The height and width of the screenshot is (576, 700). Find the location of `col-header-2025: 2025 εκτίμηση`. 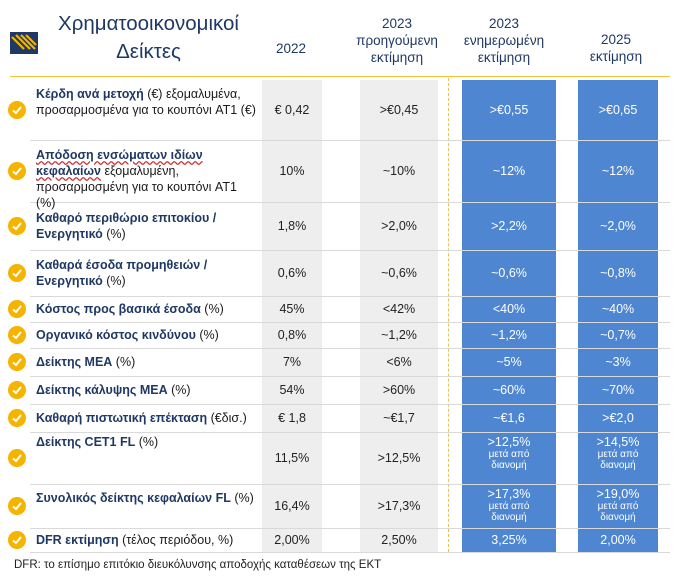

col-header-2025: 2025 εκτίμηση is located at coordinates (616, 48).